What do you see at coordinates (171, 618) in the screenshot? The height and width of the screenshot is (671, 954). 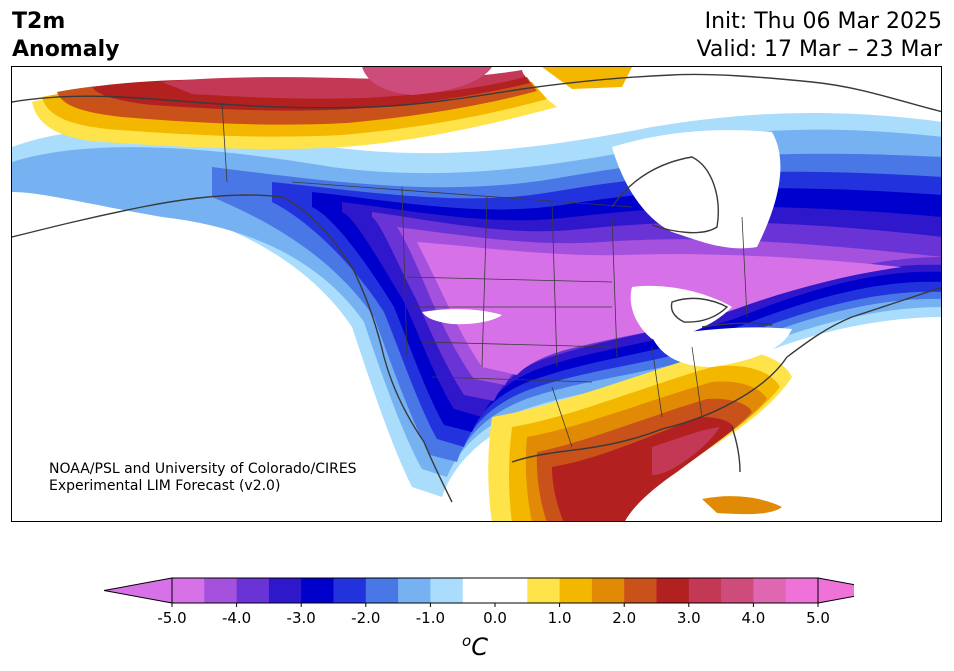 I see `colorbar-tick-label: -5.0` at bounding box center [171, 618].